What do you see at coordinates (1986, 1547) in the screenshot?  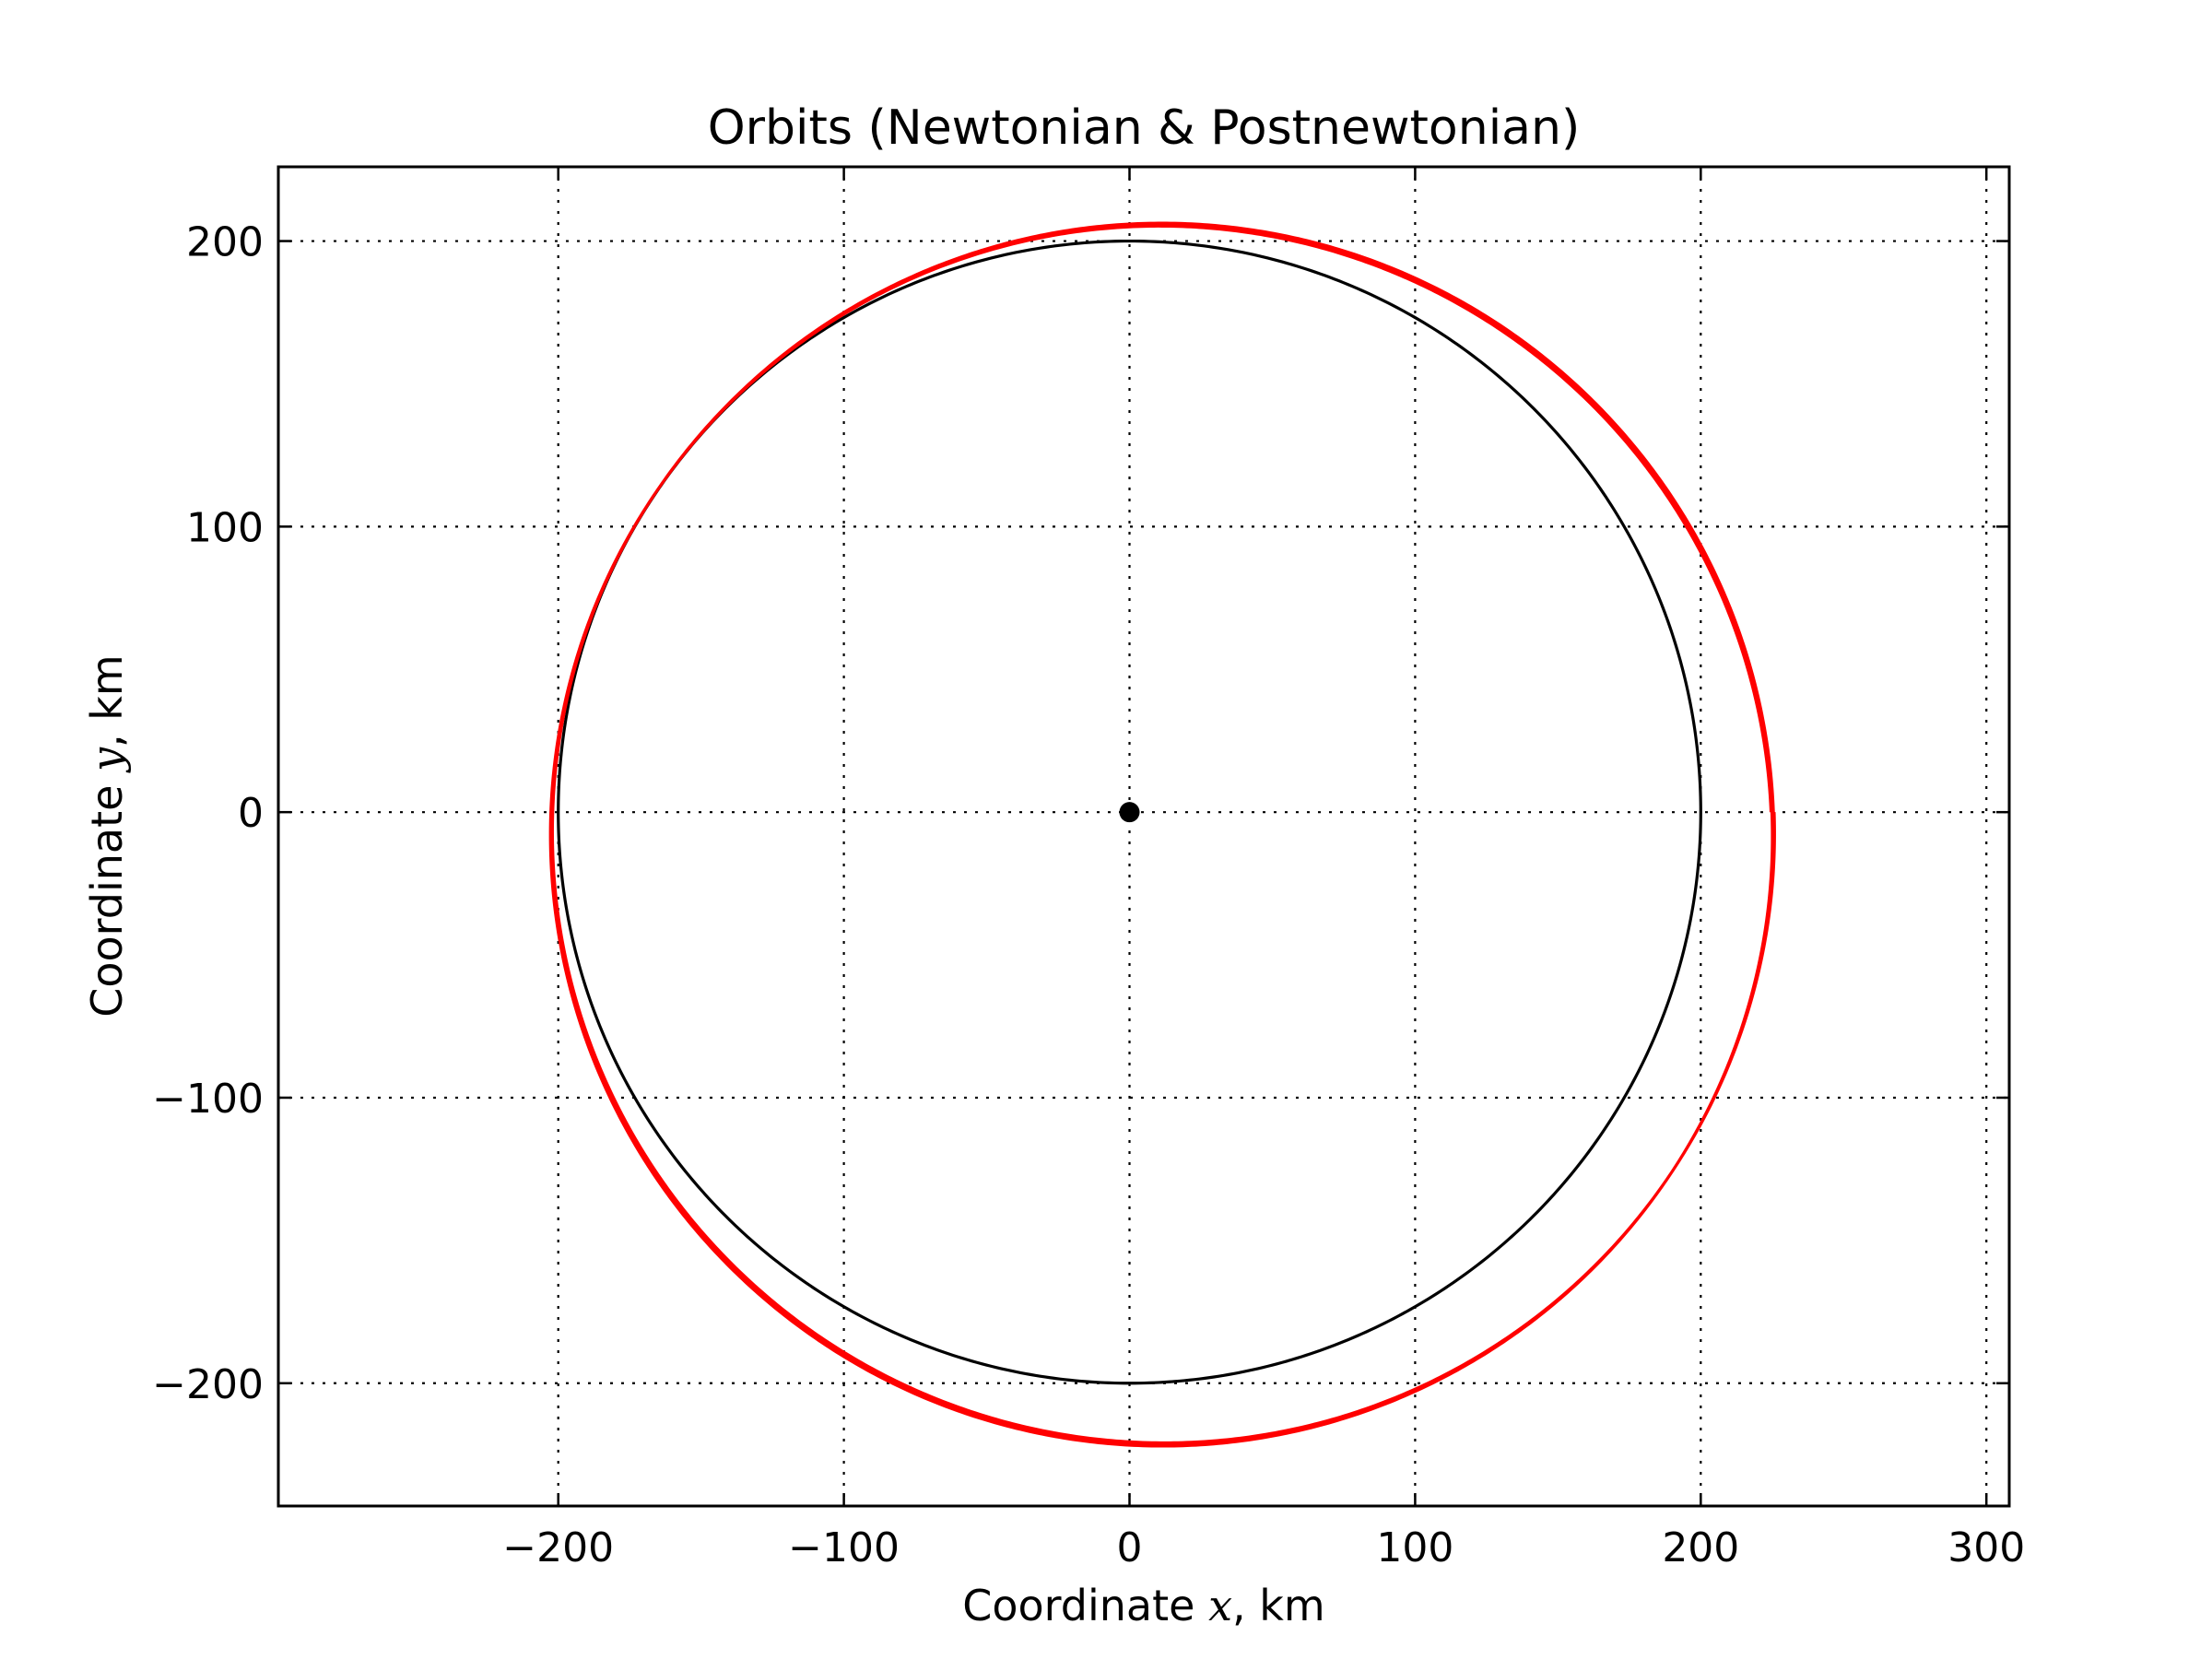 I see `x-tick-label: 300` at bounding box center [1986, 1547].